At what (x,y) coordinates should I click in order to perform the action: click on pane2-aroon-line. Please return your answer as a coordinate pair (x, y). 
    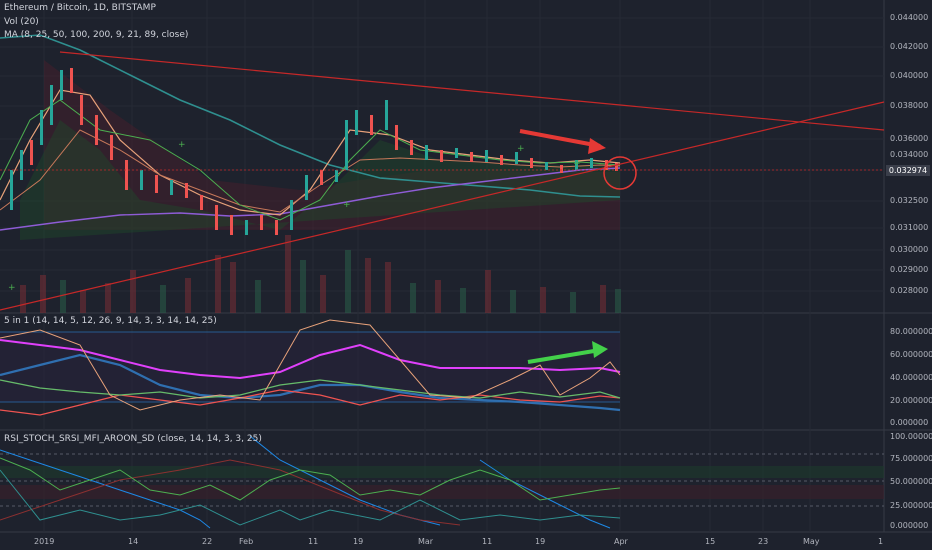
    Looking at the image, I should click on (105, 489).